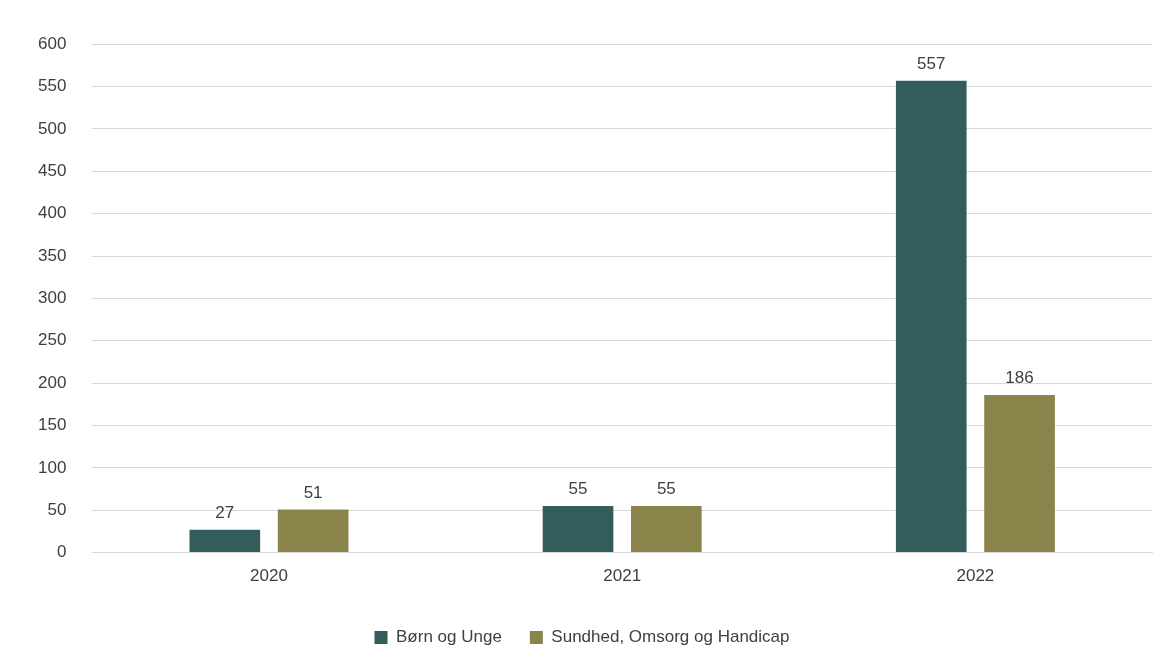  What do you see at coordinates (52, 43) in the screenshot?
I see `y-tick-label: 600` at bounding box center [52, 43].